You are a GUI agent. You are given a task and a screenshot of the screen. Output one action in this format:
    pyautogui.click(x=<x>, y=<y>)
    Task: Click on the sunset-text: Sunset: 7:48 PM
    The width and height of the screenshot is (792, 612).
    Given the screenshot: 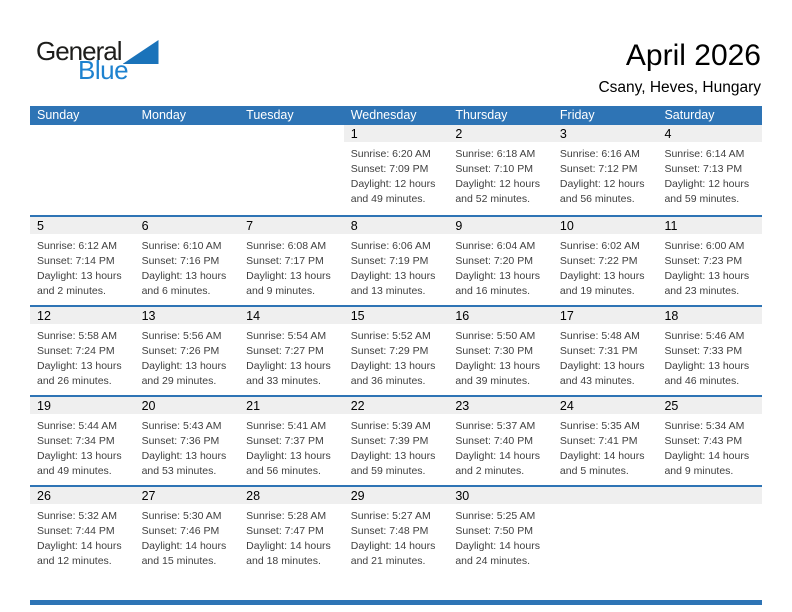 What is the action you would take?
    pyautogui.click(x=389, y=531)
    